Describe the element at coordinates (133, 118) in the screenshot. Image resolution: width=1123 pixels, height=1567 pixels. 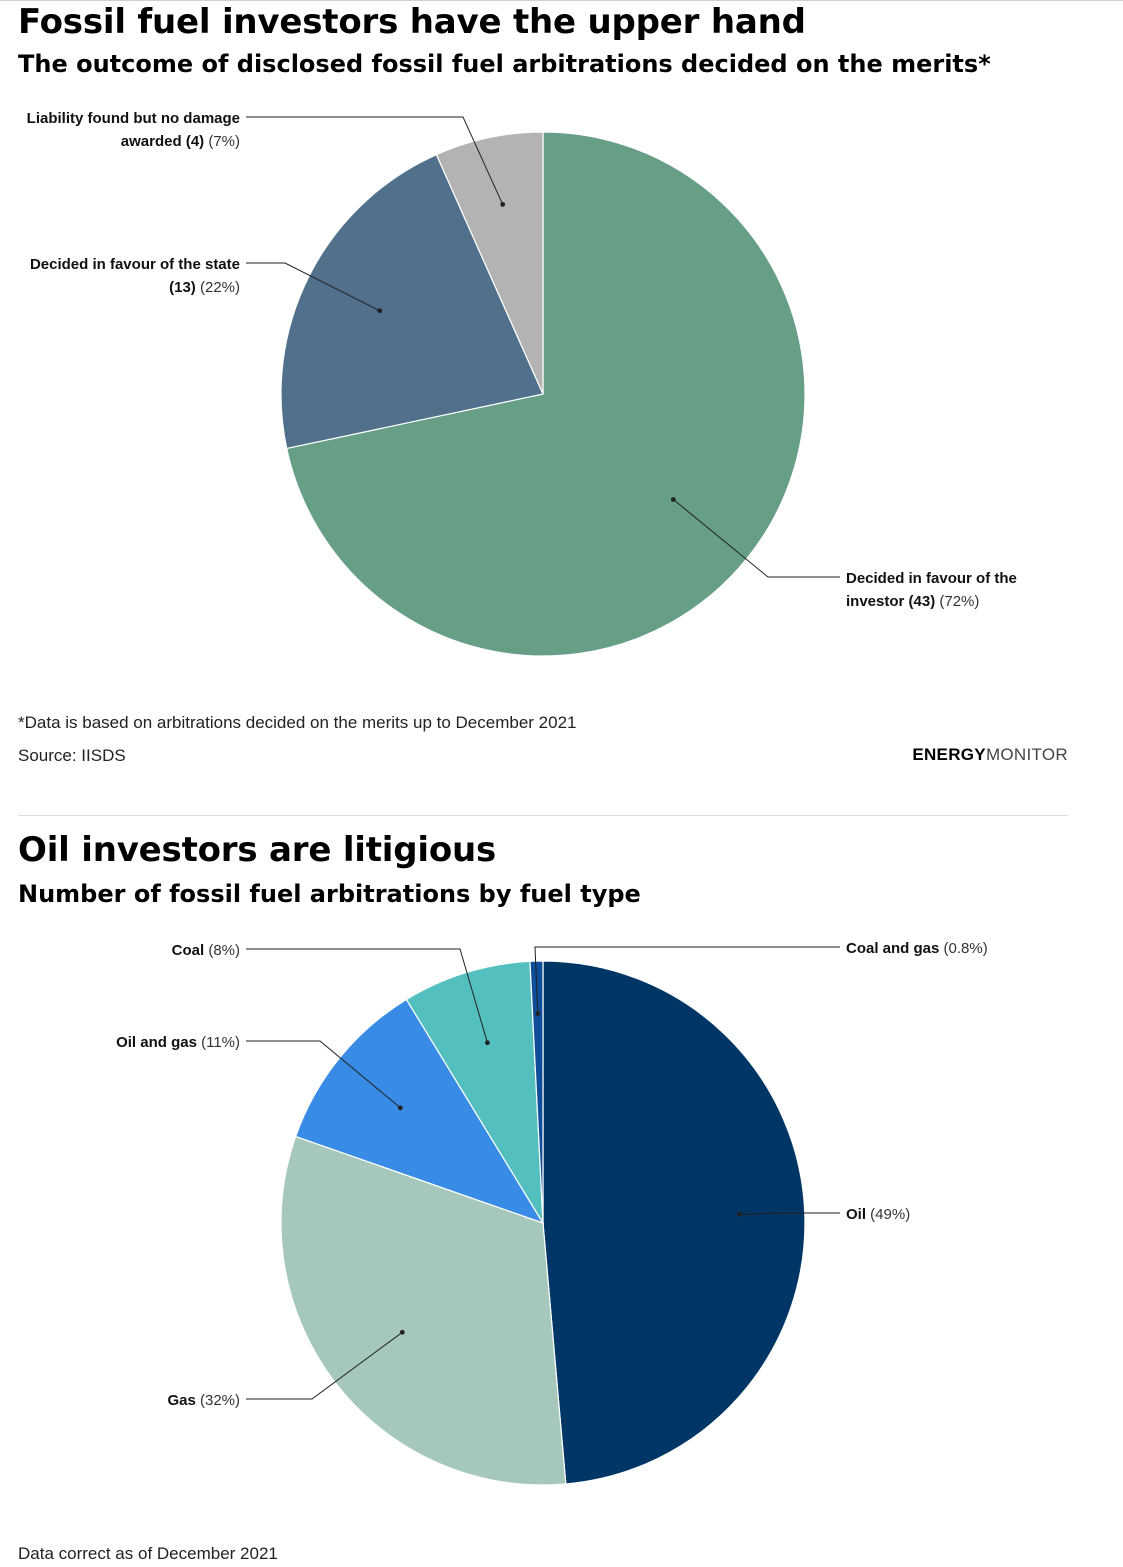
I see `slice-label-liability-line1: Liability found but no damage` at that location.